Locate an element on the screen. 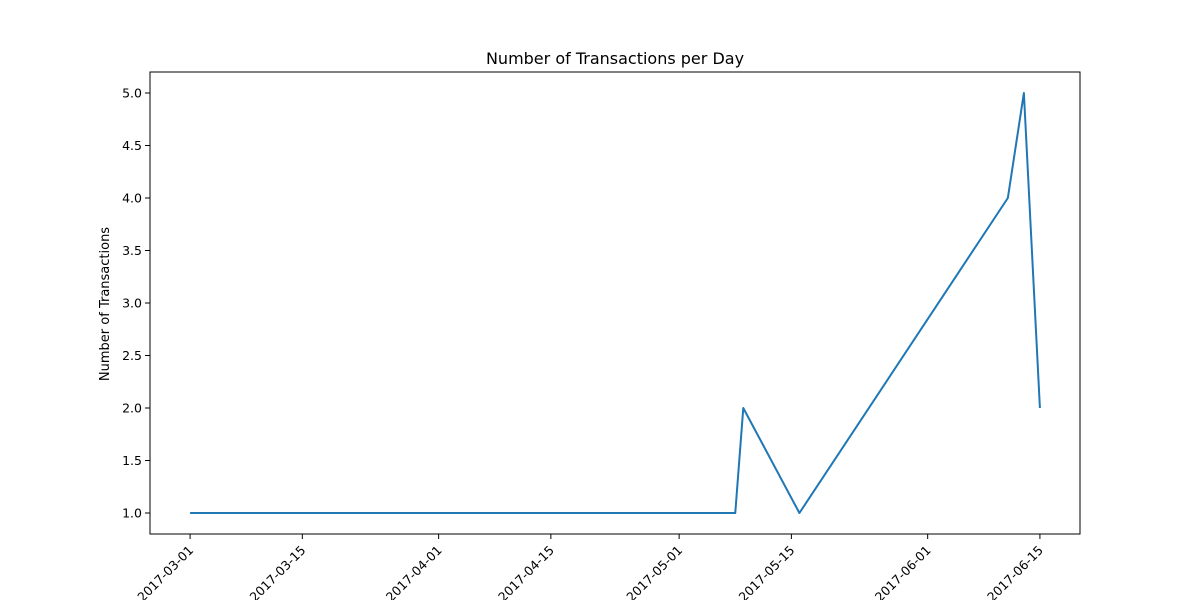  x-tick-label: 2017-03-01 is located at coordinates (165, 571).